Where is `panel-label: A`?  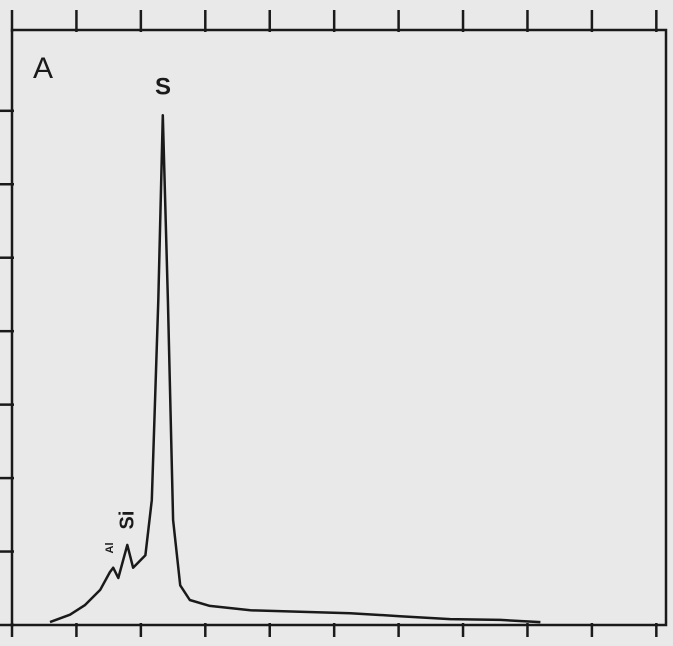 panel-label: A is located at coordinates (43, 68).